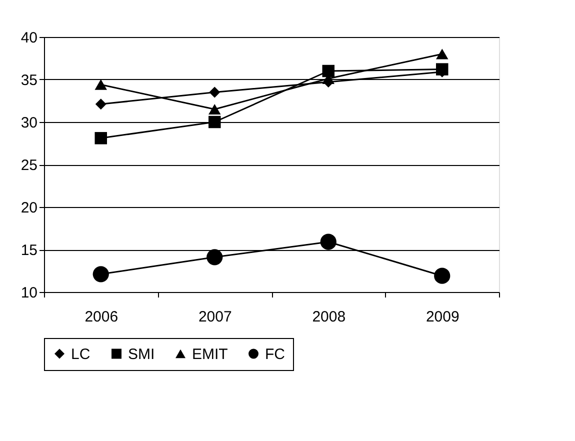 The width and height of the screenshot is (575, 441). What do you see at coordinates (29, 208) in the screenshot?
I see `y-tick-label: 20` at bounding box center [29, 208].